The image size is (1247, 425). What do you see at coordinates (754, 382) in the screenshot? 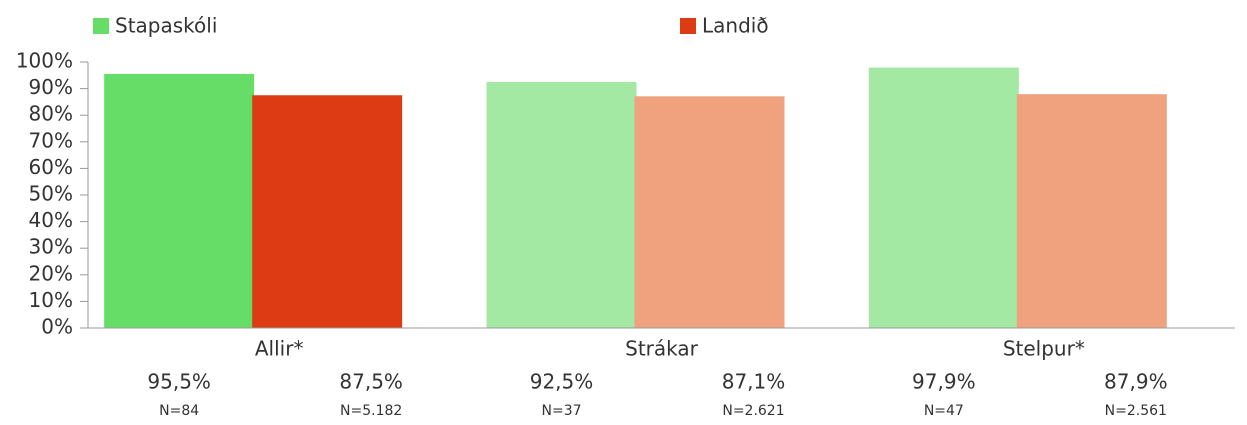
I see `value-label: 87,1%` at bounding box center [754, 382].